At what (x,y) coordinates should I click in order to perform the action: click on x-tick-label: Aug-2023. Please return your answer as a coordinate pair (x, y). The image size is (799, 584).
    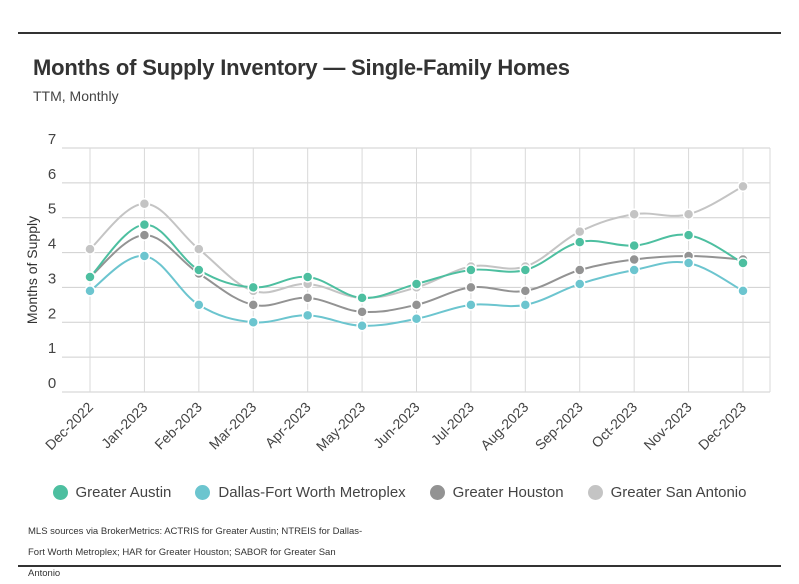
    Looking at the image, I should click on (504, 426).